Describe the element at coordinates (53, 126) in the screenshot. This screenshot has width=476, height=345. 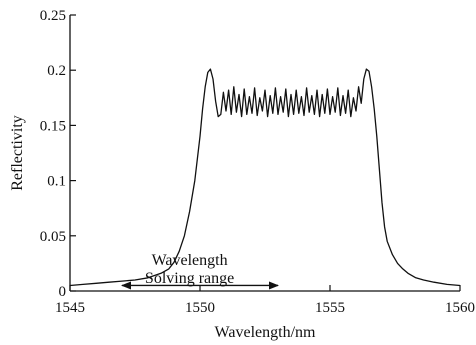
I see `y-tick-label: 0.15` at that location.